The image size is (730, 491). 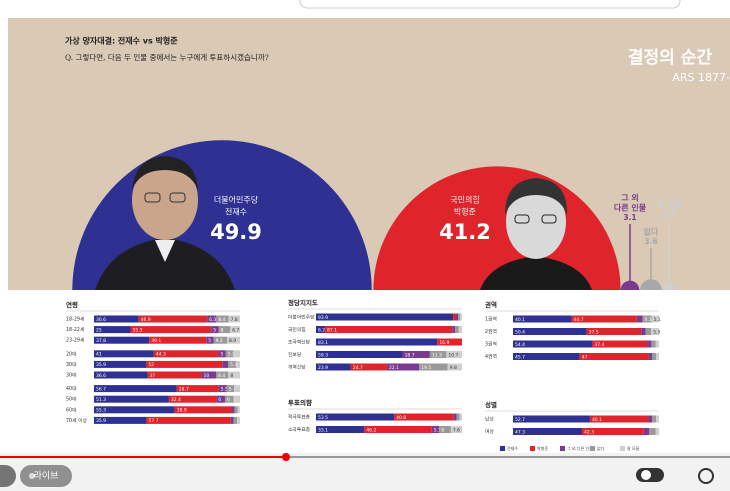 I want to click on player-controls: 라이브, so click(x=365, y=472).